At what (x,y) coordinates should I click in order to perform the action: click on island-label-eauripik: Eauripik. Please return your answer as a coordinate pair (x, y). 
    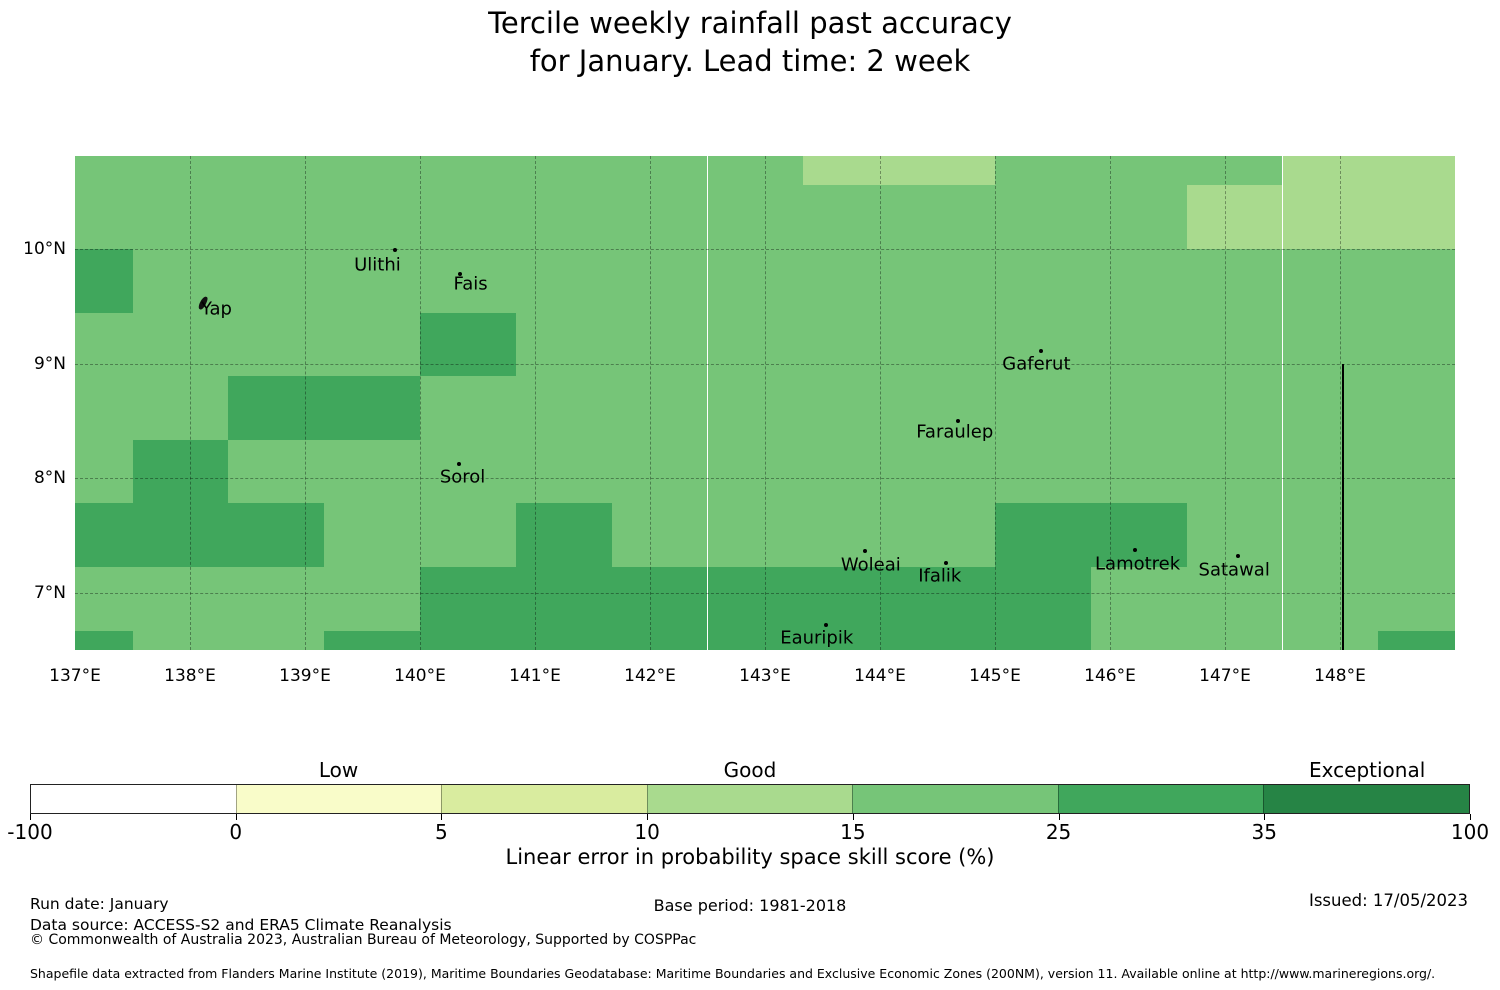
    Looking at the image, I should click on (817, 638).